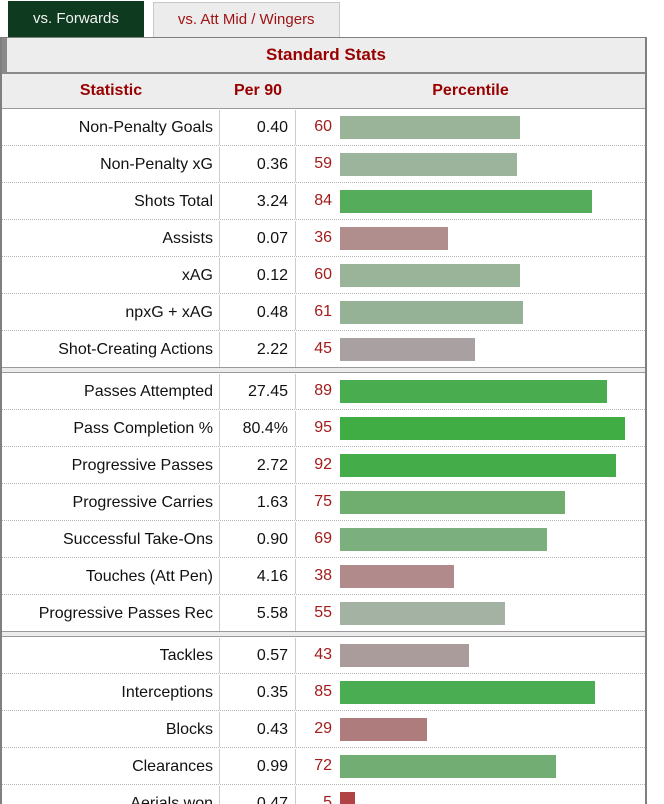  I want to click on percentile-value: 84, so click(323, 200).